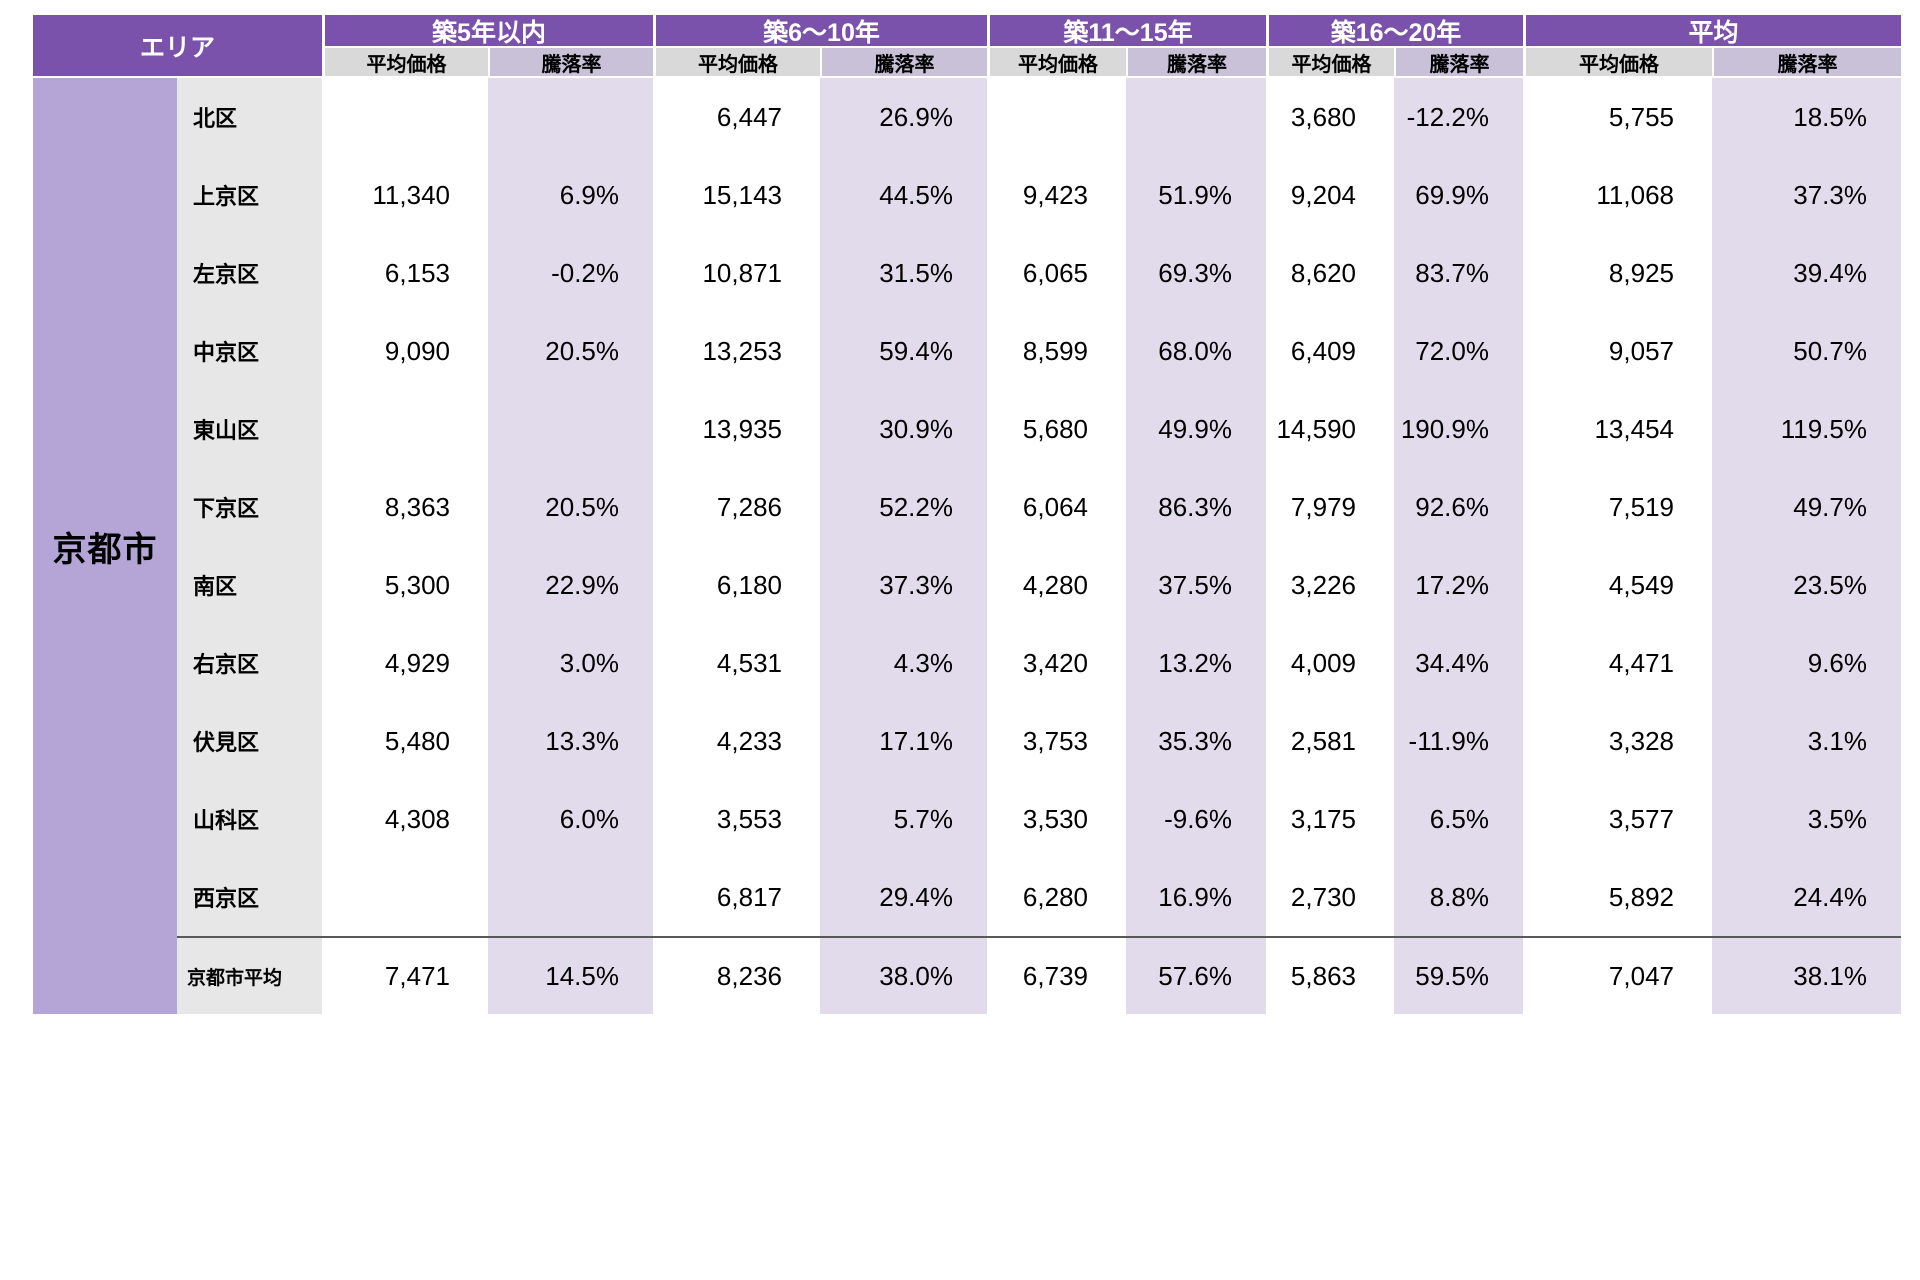 The image size is (1920, 1280). What do you see at coordinates (1330, 663) in the screenshot?
I see `avg-price-cell: 4,009` at bounding box center [1330, 663].